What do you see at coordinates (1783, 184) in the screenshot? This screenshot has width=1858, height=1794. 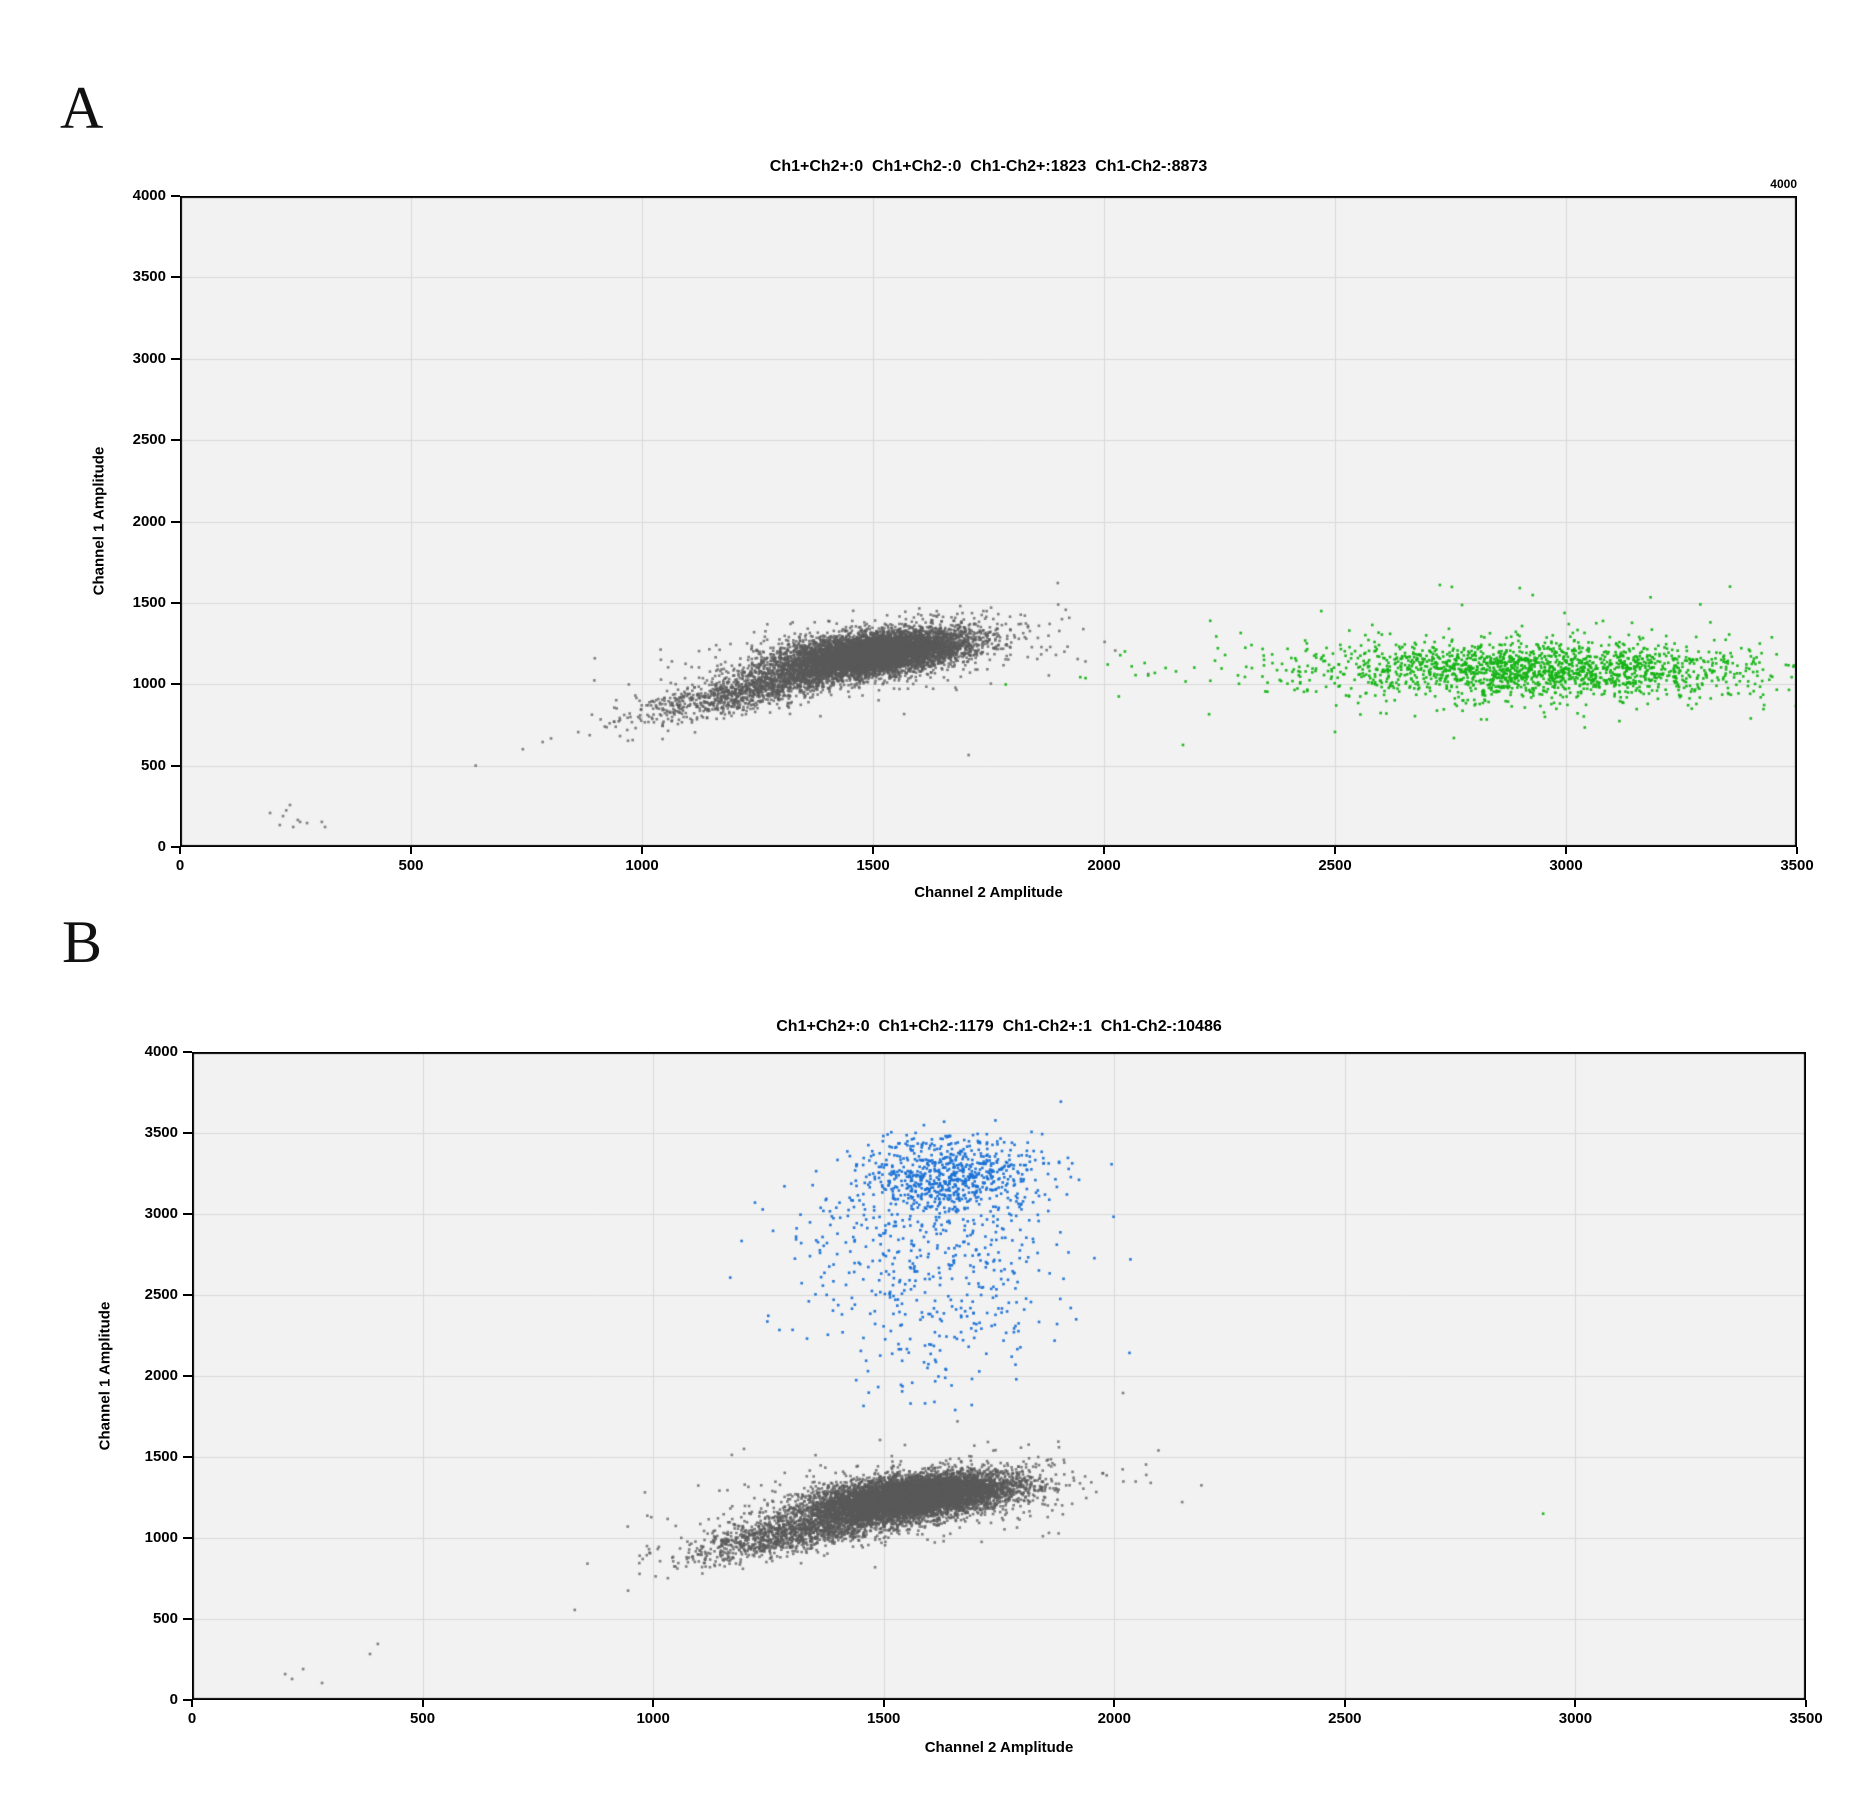 I see `event-count-label-a: 4000` at bounding box center [1783, 184].